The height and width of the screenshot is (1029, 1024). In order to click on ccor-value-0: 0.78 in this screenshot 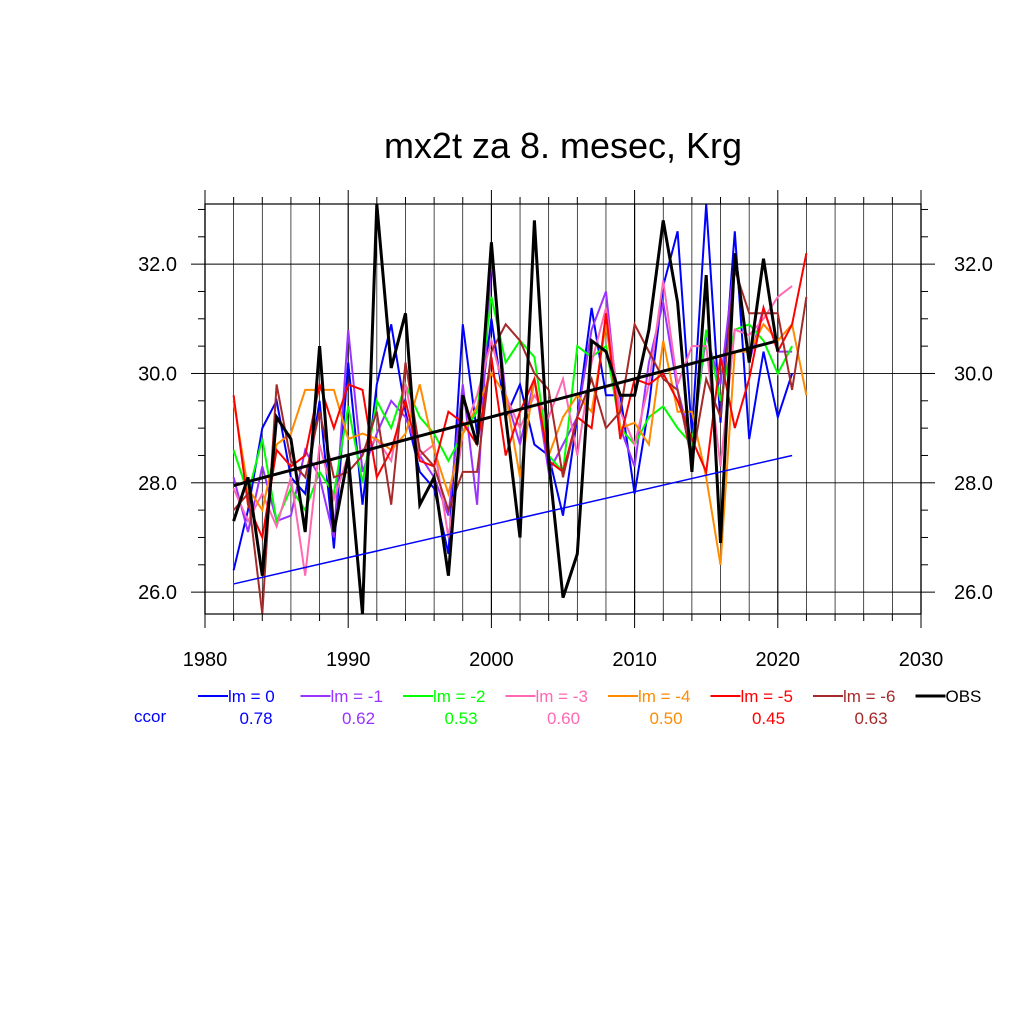, I will do `click(255, 718)`.